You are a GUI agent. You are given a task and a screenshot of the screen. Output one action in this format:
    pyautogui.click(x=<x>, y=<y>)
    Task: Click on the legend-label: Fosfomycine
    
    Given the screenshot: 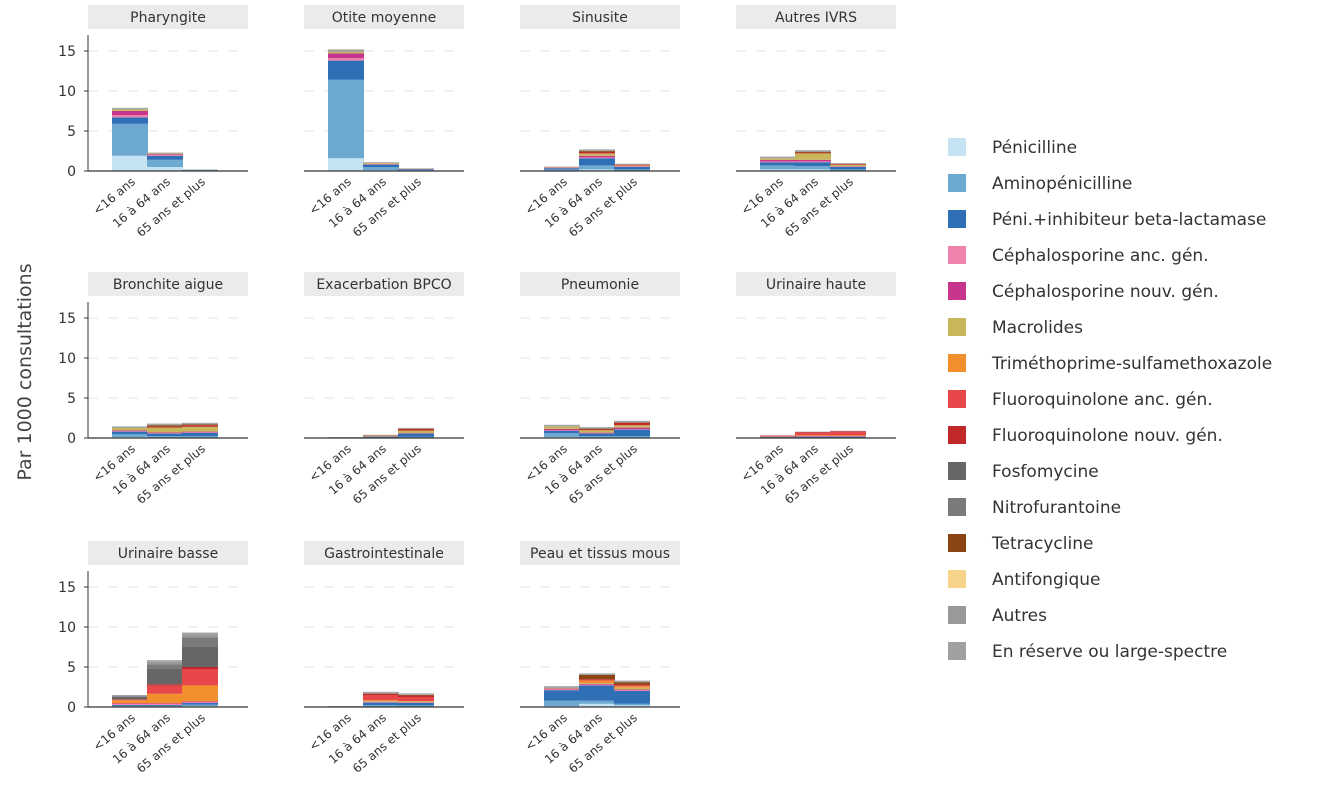 What is the action you would take?
    pyautogui.click(x=1045, y=472)
    